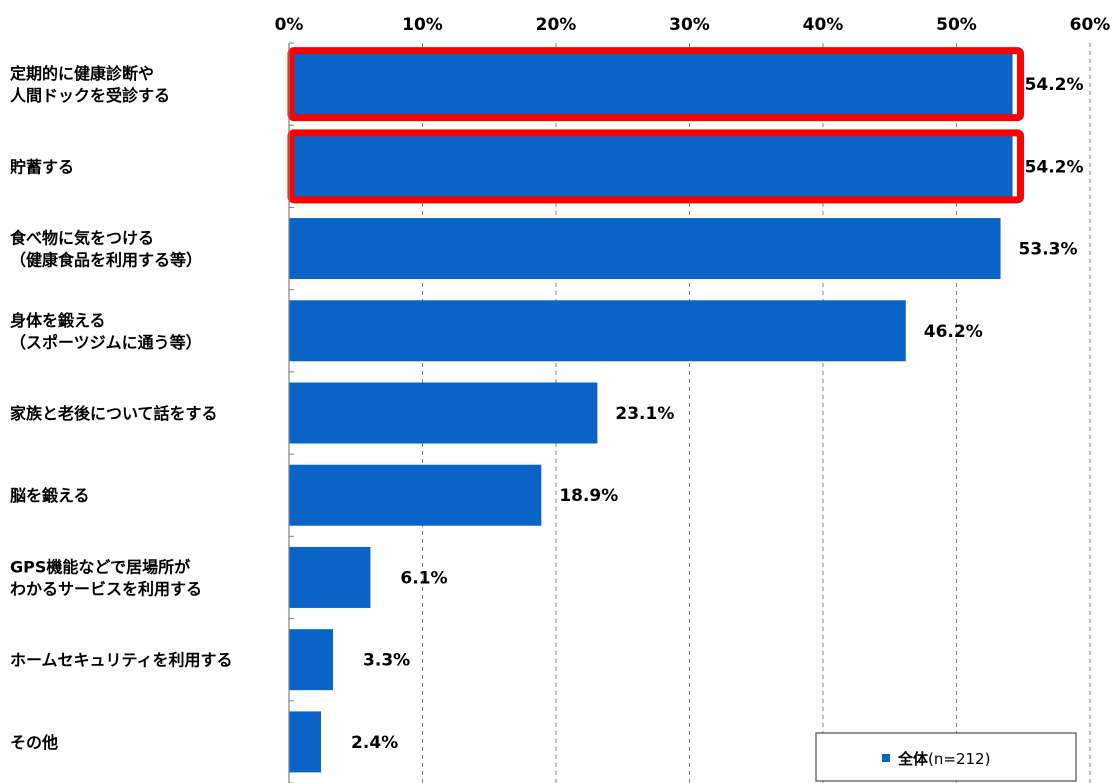 This screenshot has height=783, width=1117. What do you see at coordinates (422, 25) in the screenshot?
I see `x-tick-label: 10%` at bounding box center [422, 25].